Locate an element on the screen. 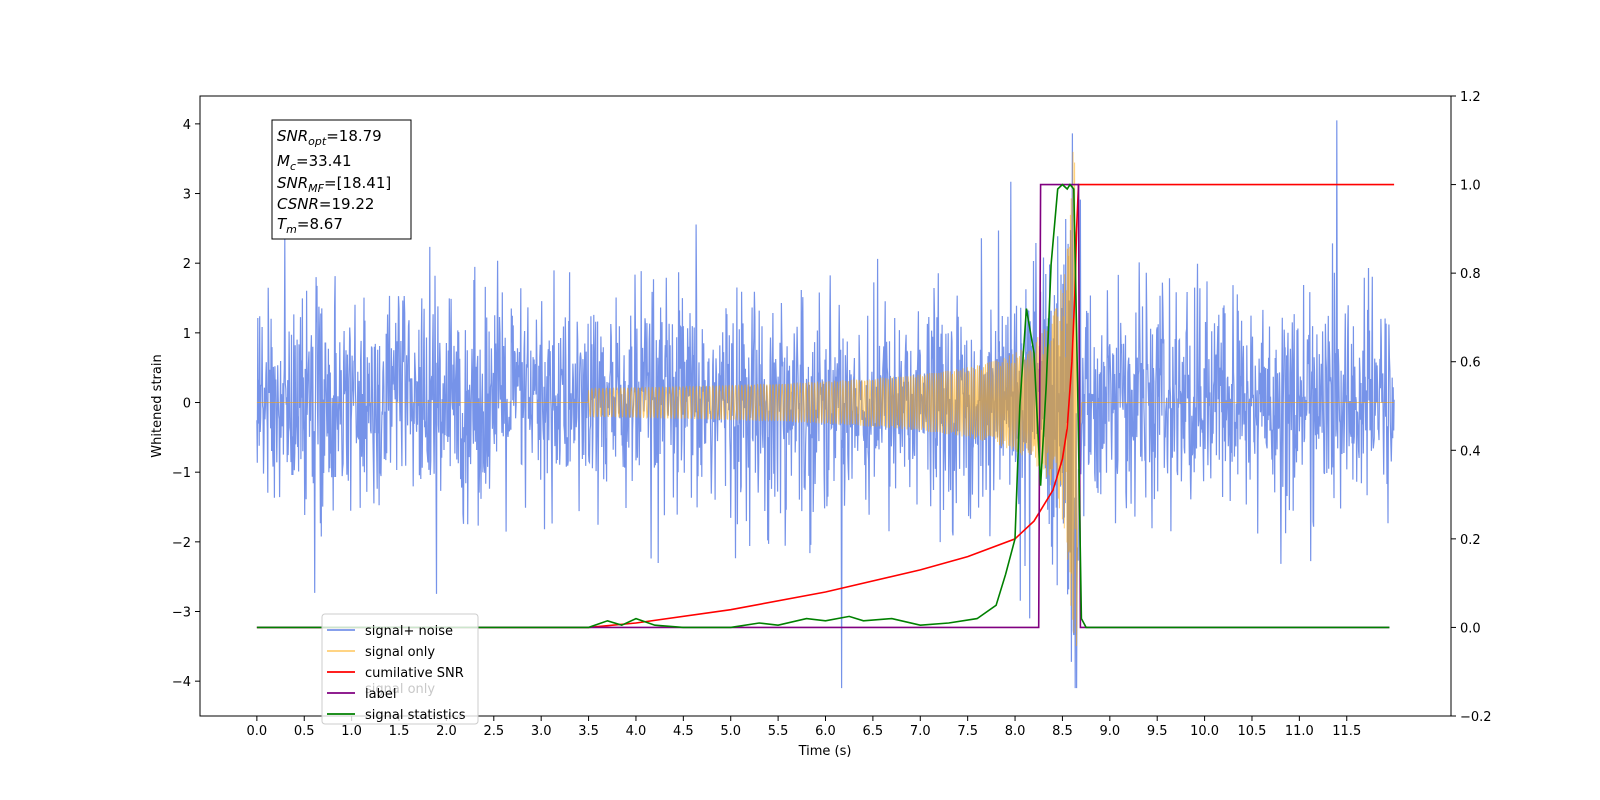  y2-tick-label: 0.8 is located at coordinates (1470, 274).